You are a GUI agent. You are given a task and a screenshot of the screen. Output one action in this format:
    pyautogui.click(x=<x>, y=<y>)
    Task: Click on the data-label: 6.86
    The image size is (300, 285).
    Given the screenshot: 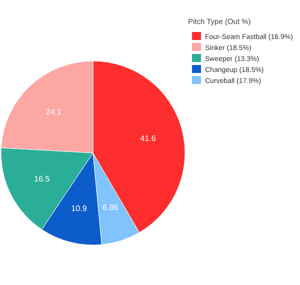 What is the action you would take?
    pyautogui.click(x=110, y=207)
    